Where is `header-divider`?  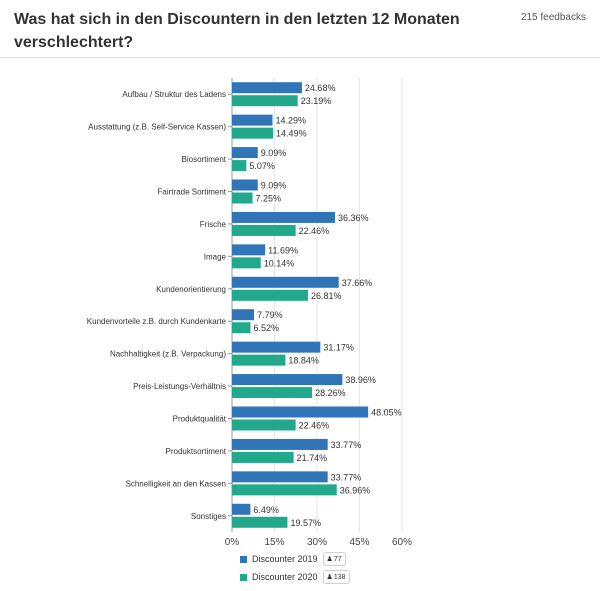
header-divider is located at coordinates (300, 57).